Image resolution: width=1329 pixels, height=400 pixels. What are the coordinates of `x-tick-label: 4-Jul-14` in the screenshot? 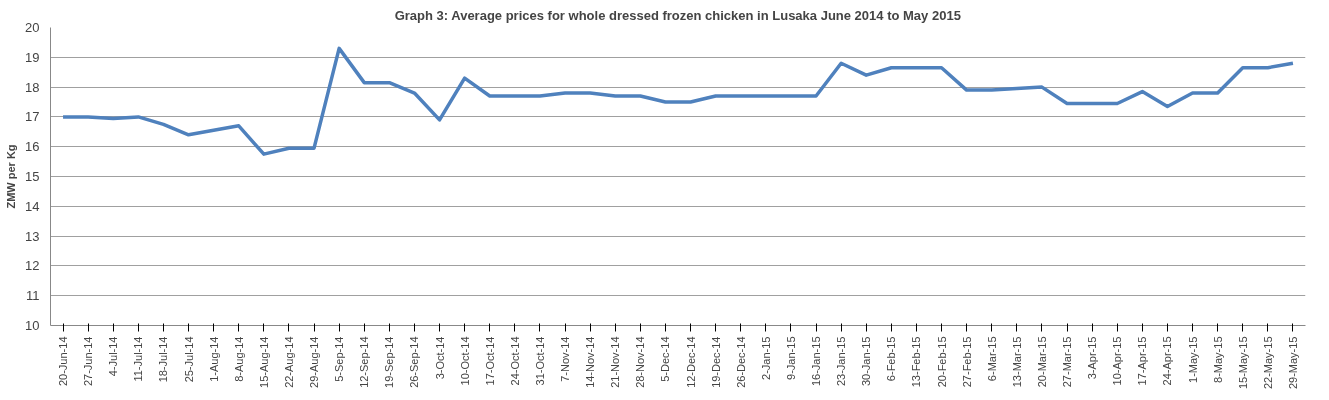 It's located at (113, 356).